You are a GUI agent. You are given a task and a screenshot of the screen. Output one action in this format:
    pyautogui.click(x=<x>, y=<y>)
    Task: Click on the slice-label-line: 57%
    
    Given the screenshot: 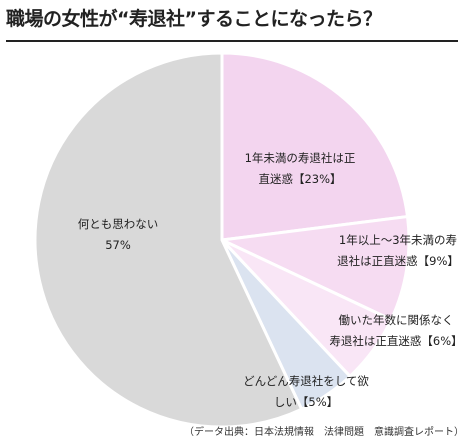 What is the action you would take?
    pyautogui.click(x=118, y=245)
    